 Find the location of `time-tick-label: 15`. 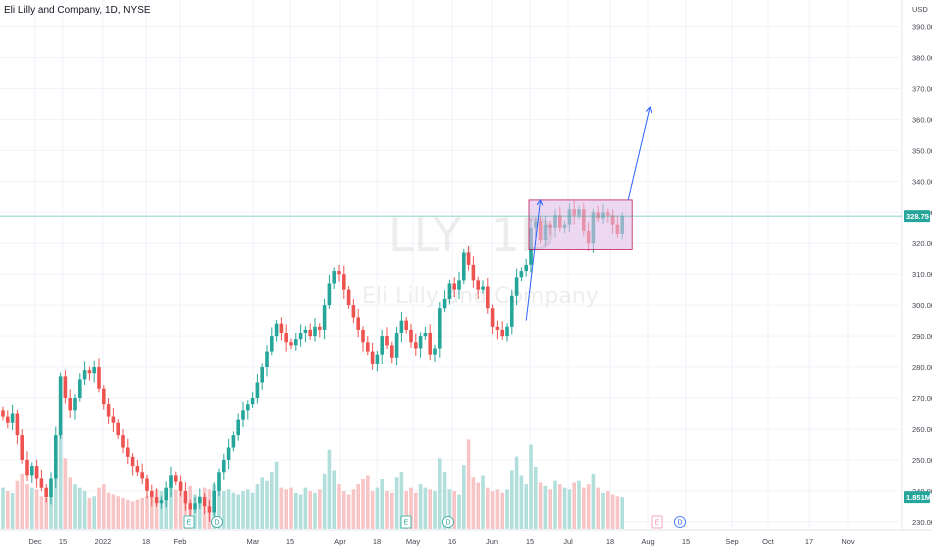

time-tick-label: 15 is located at coordinates (63, 541).